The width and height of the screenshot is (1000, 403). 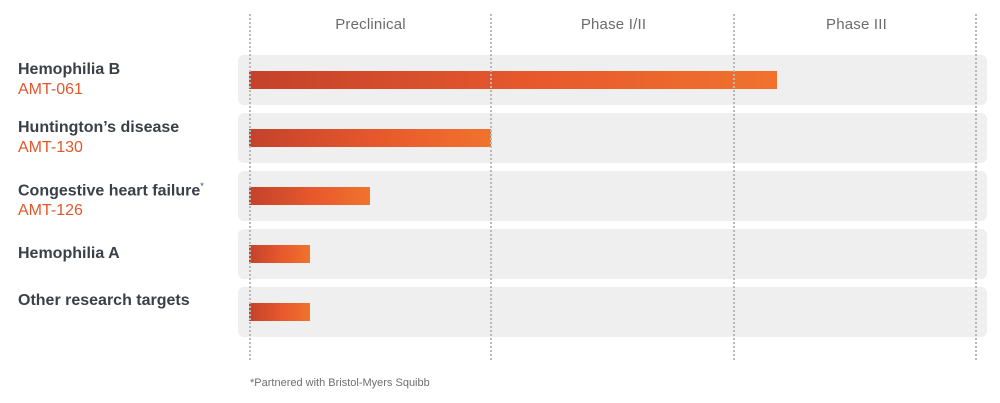 I want to click on partner-asterisk: *, so click(x=202, y=186).